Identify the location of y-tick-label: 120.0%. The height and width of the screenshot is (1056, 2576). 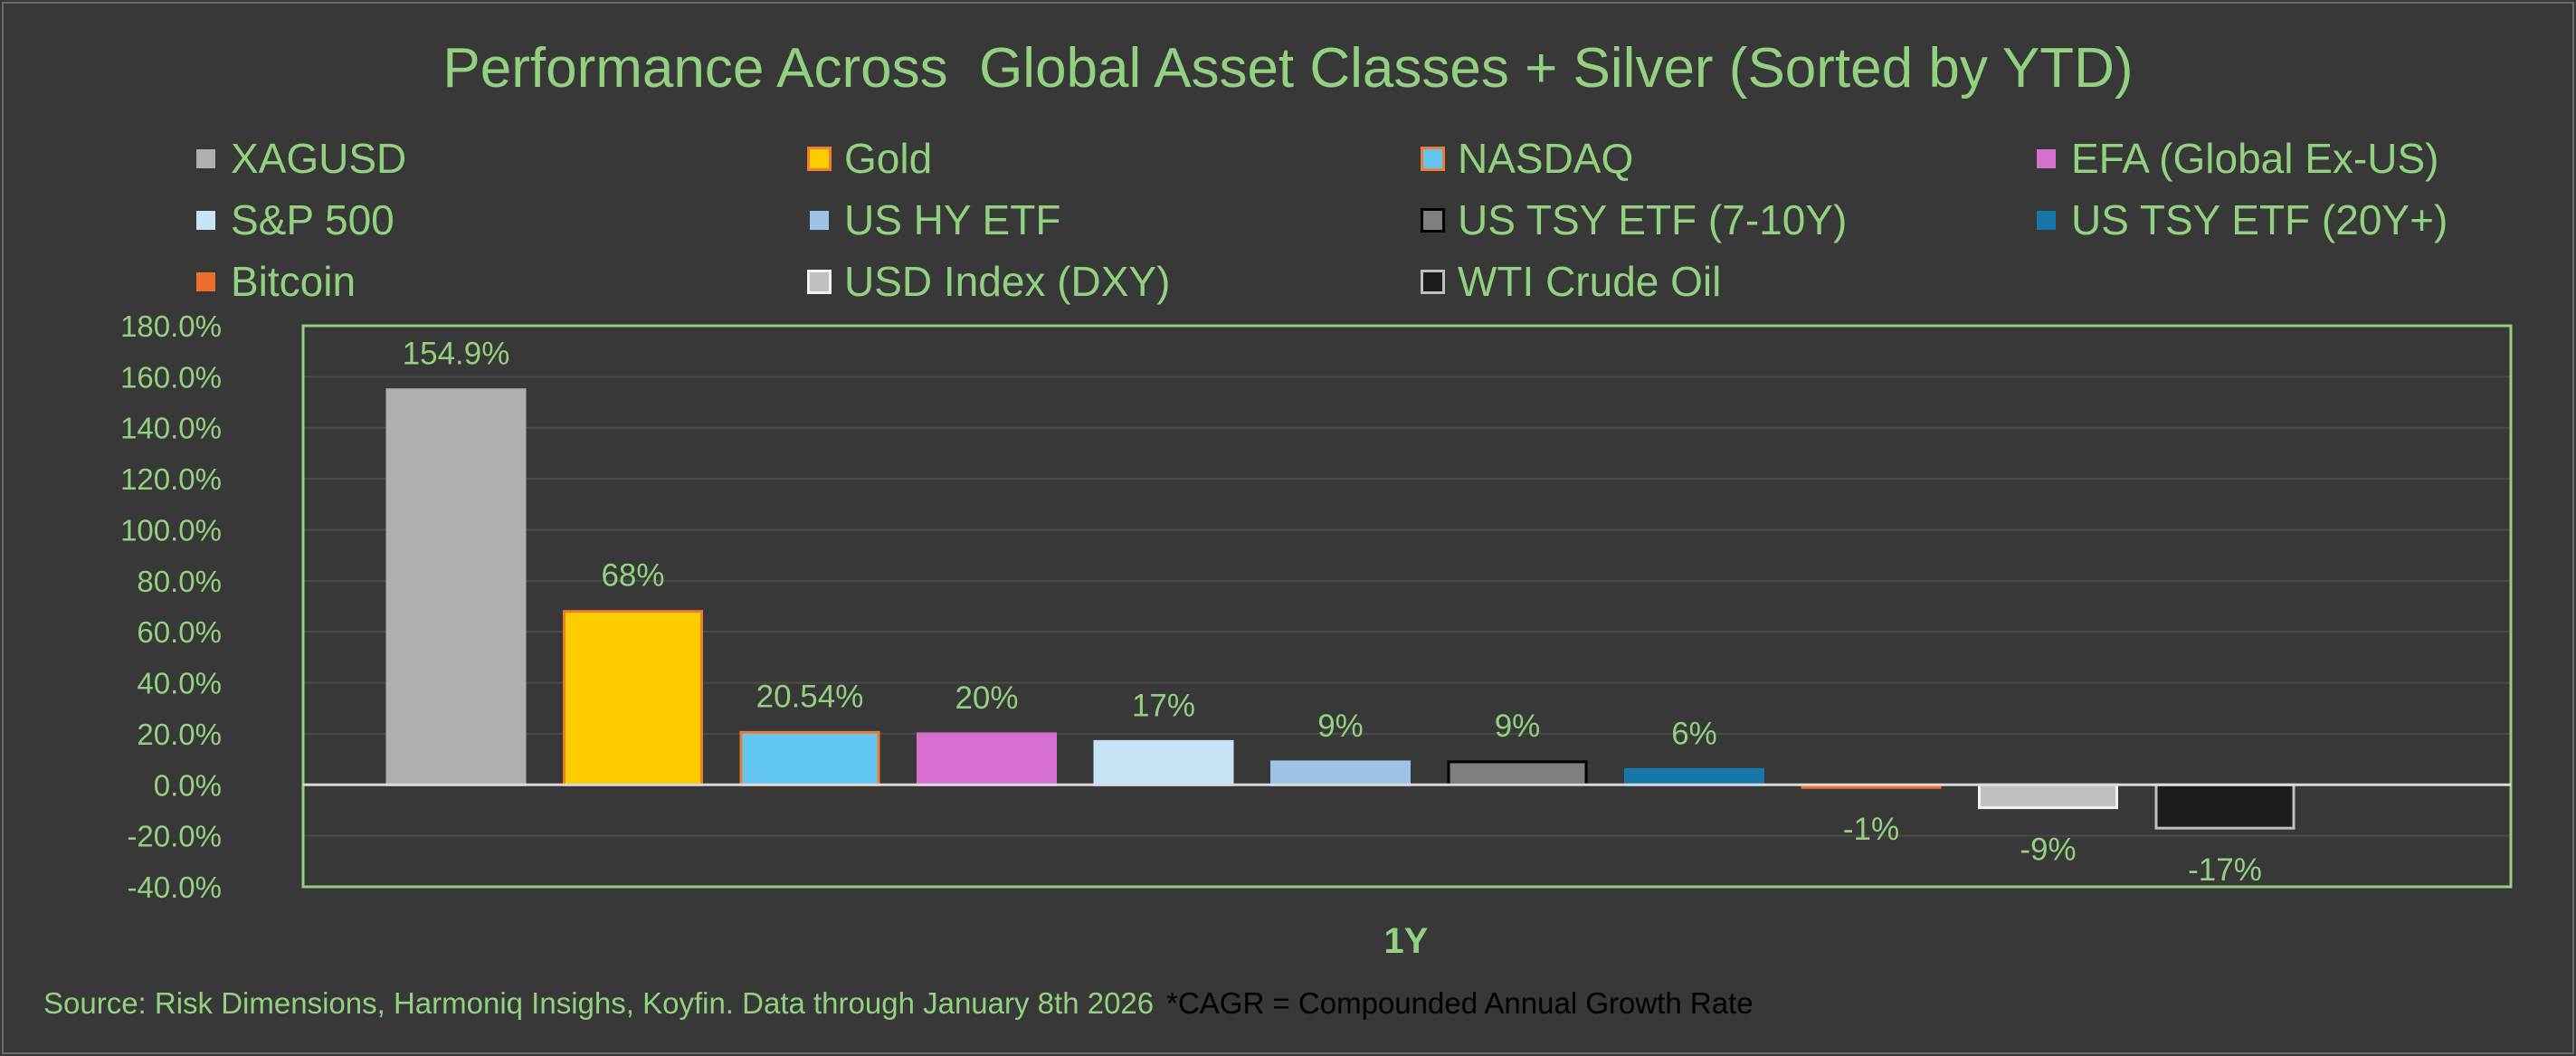
(171, 479).